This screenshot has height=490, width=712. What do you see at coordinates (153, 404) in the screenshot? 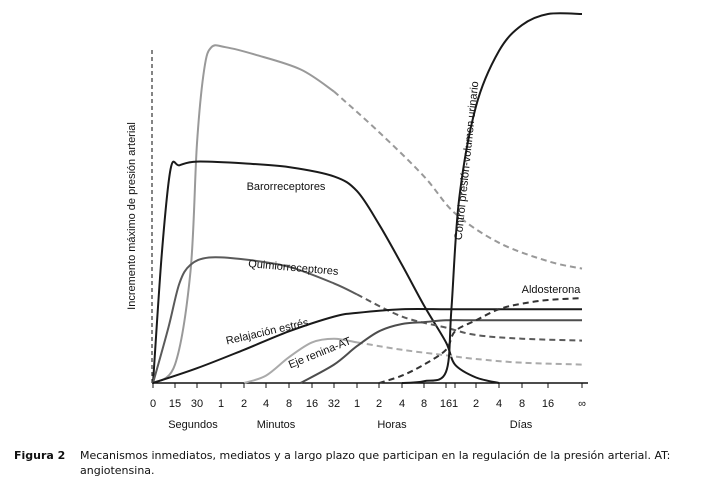
I see `x-tick-label: 0` at bounding box center [153, 404].